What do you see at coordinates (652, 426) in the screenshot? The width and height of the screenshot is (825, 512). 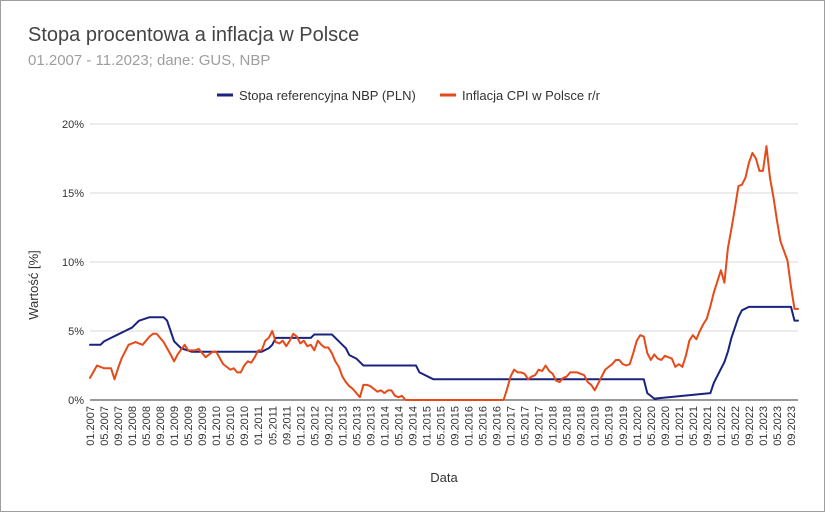 I see `x-tick-label: 05.2020` at bounding box center [652, 426].